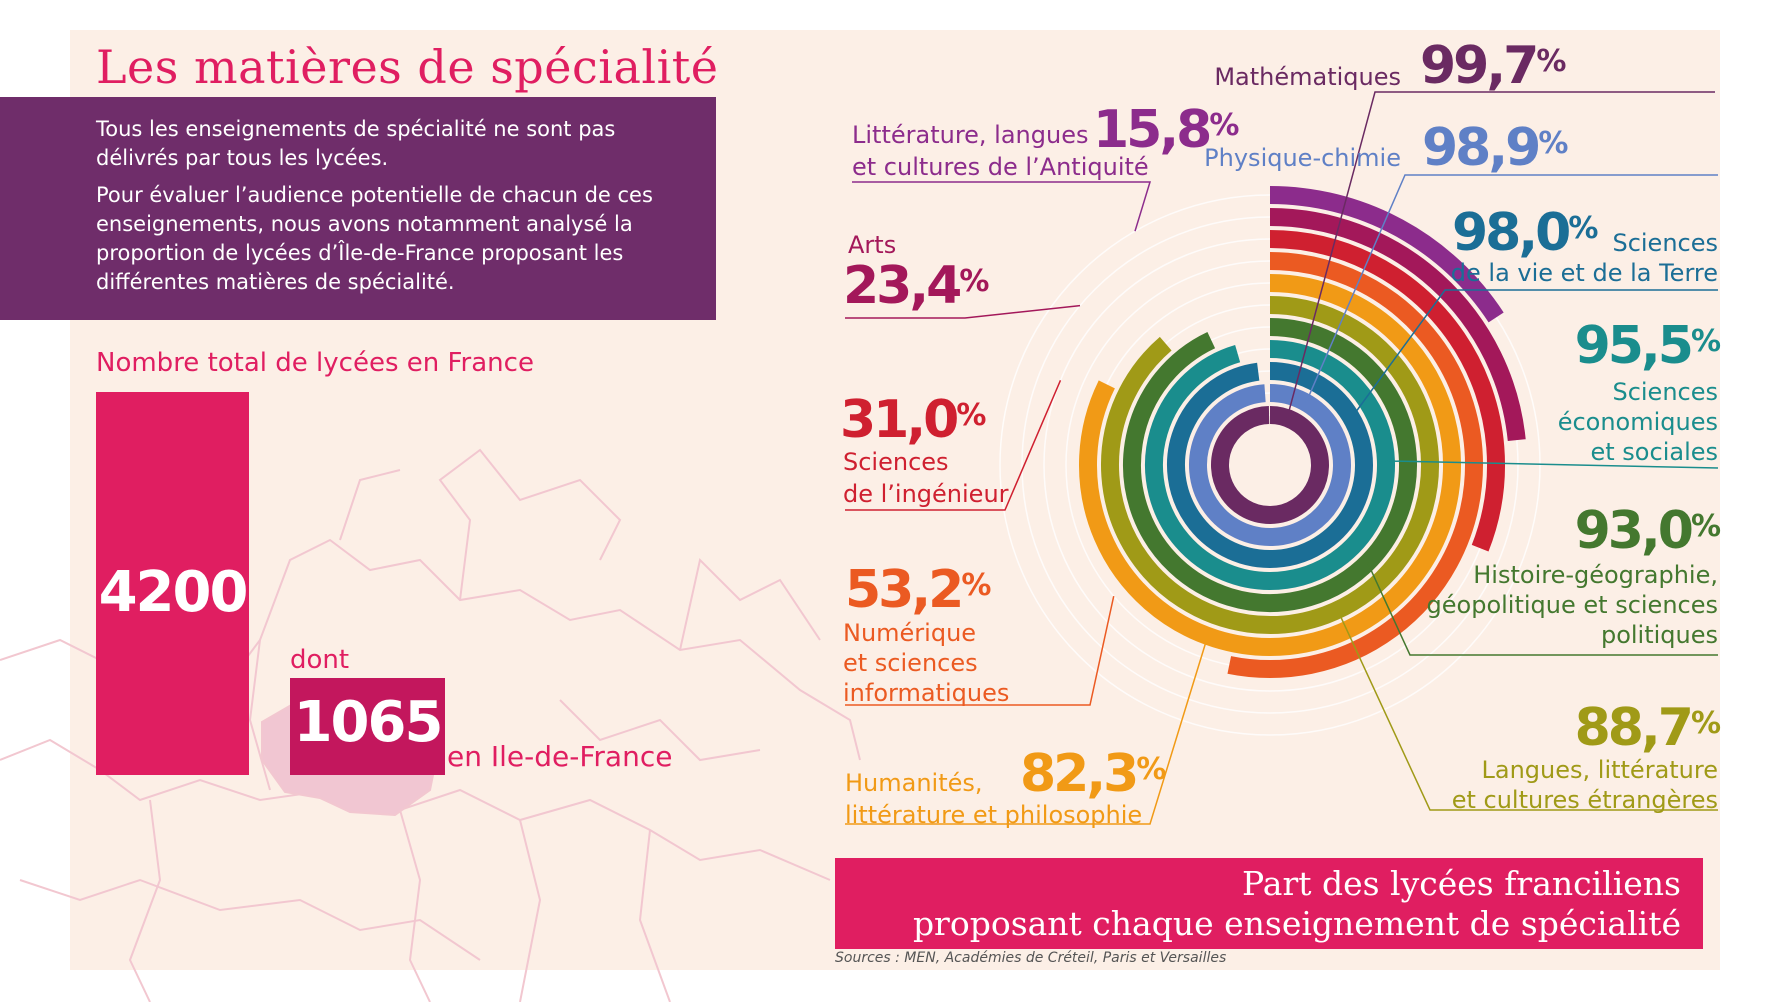 The image size is (1783, 1002). I want to click on chart-title-line-1: Part des lycées franciliens, so click(1461, 883).